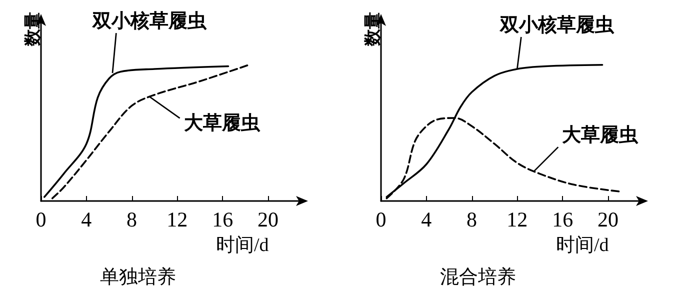  I want to click on text: 混合培养, so click(478, 277).